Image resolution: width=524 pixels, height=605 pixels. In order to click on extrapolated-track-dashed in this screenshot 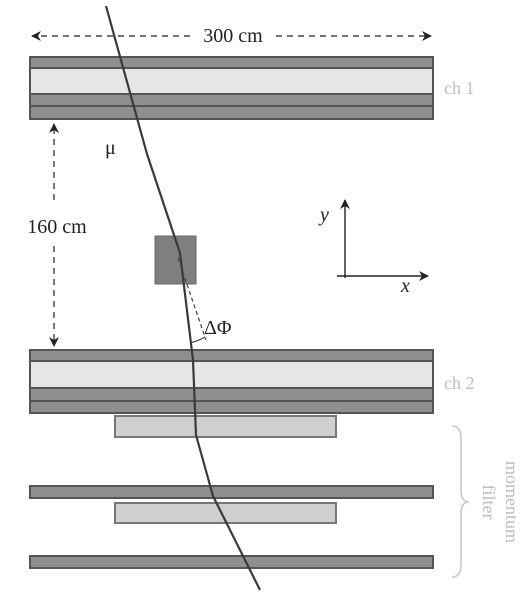, I will do `click(192, 299)`.